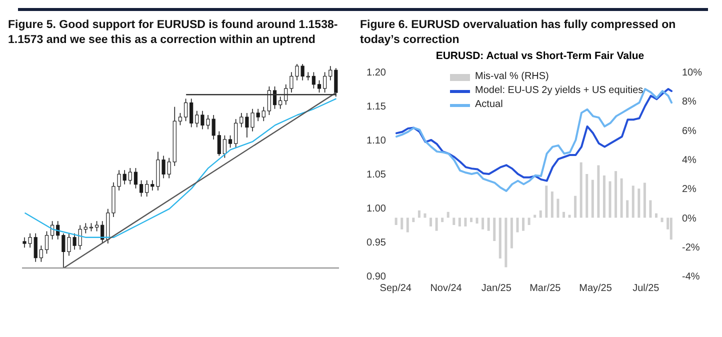  What do you see at coordinates (512, 77) in the screenshot?
I see `legend-label: Mis-val % (RHS)` at bounding box center [512, 77].